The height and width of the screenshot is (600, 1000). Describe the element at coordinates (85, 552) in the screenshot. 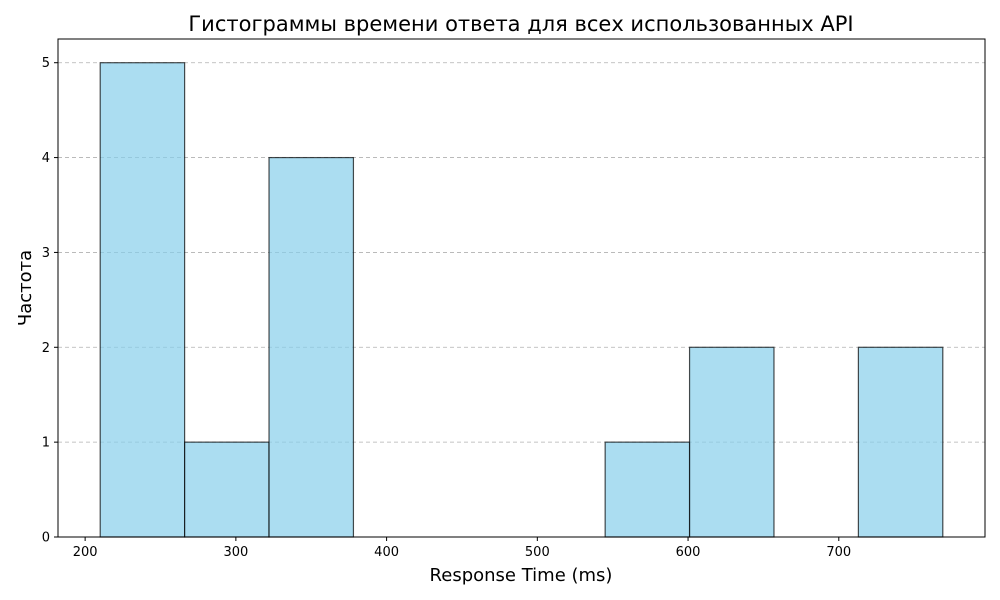

I see `x-tick-label: 200` at that location.